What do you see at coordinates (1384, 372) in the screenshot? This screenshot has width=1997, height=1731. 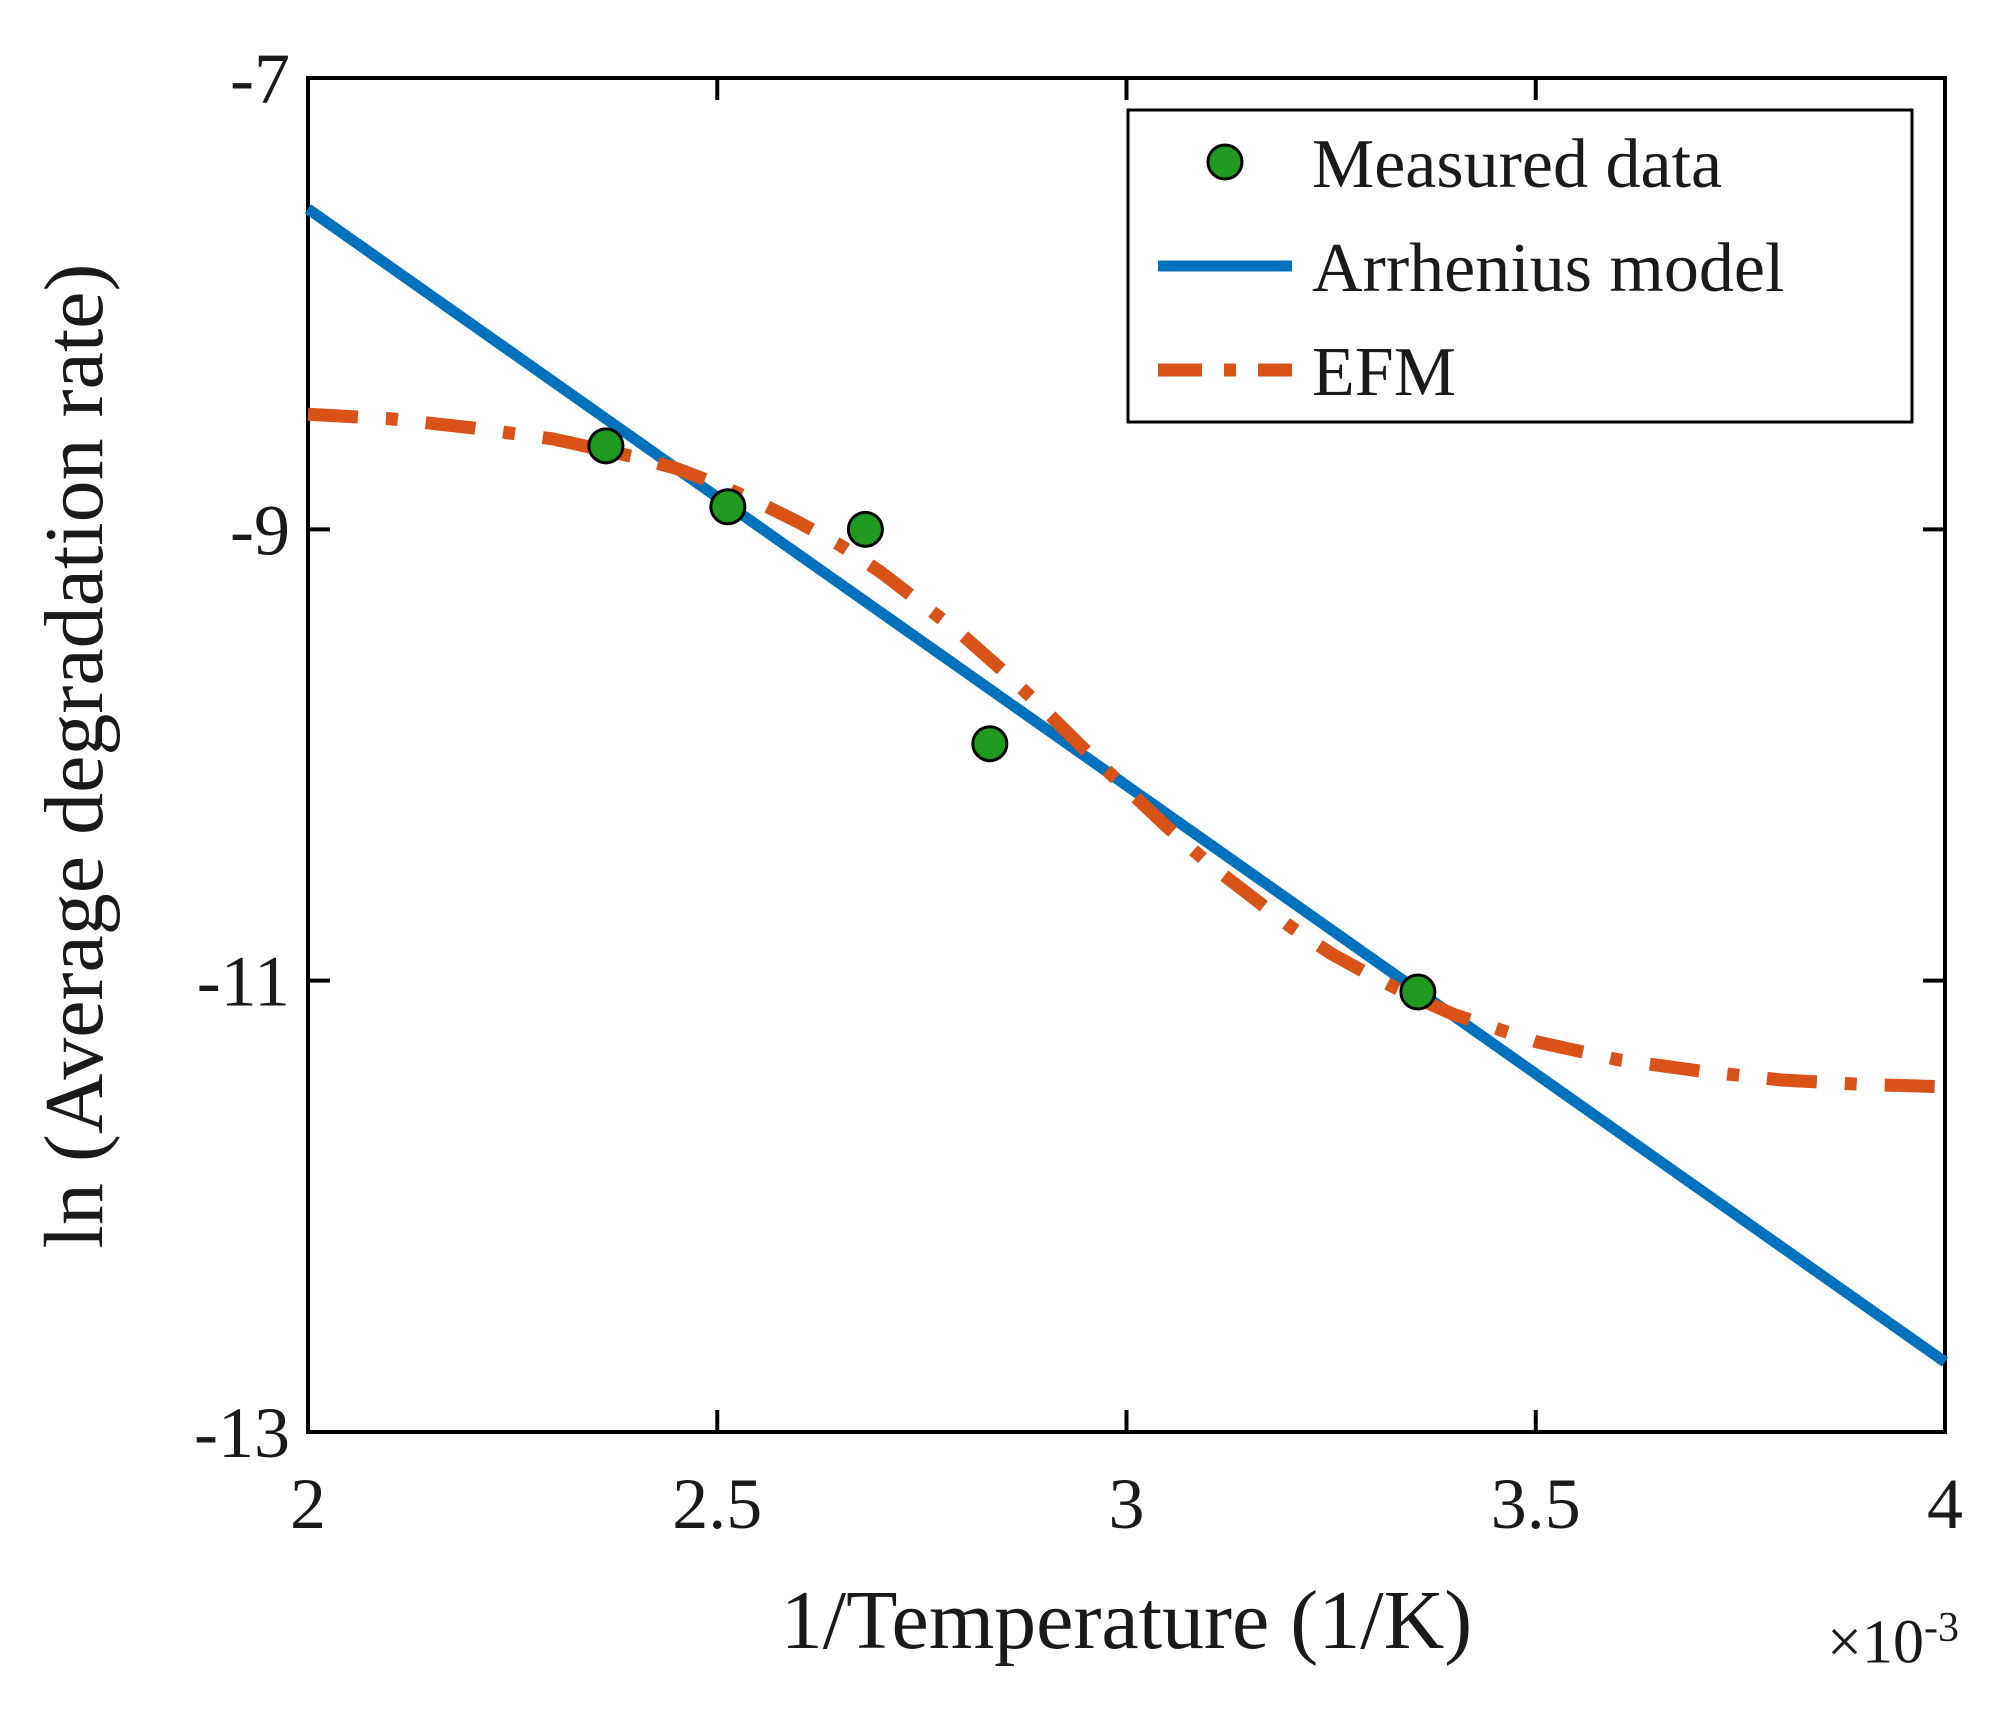 I see `legend-label-efm: EFM` at bounding box center [1384, 372].